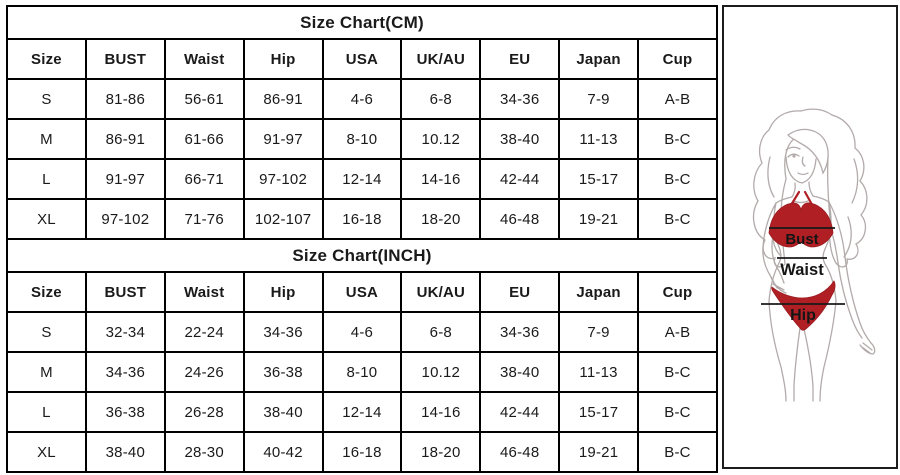 This screenshot has height=475, width=900. Describe the element at coordinates (441, 59) in the screenshot. I see `column-header: UK/AU` at that location.